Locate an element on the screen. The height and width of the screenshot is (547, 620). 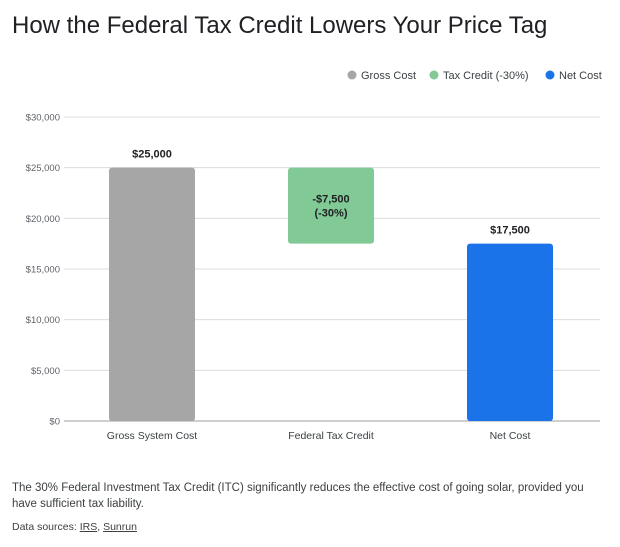
y-tick-label-2: $10,000 is located at coordinates (43, 320).